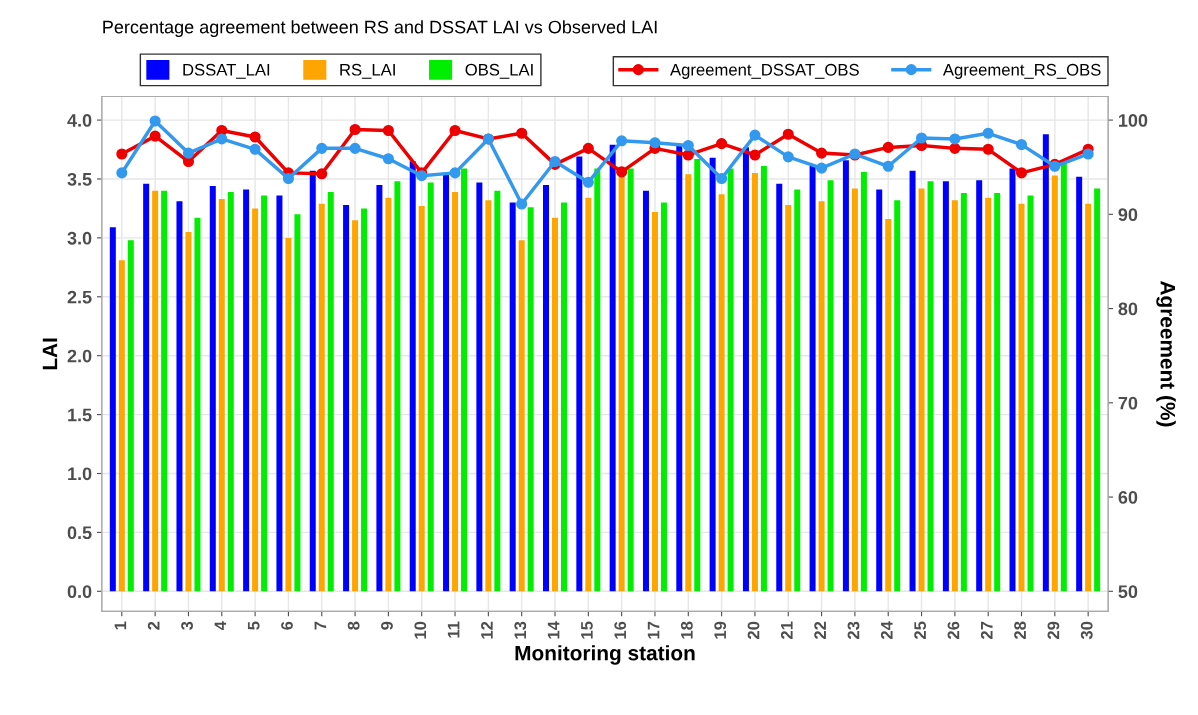  What do you see at coordinates (253, 625) in the screenshot?
I see `x-tick-label: 5` at bounding box center [253, 625].